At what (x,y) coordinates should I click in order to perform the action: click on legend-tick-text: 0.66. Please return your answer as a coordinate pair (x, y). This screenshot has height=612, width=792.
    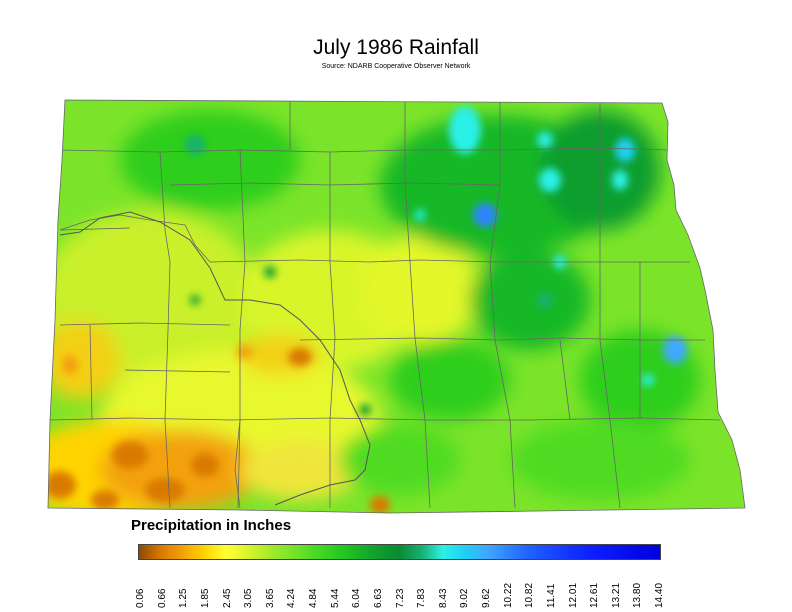
    Looking at the image, I should click on (162, 598).